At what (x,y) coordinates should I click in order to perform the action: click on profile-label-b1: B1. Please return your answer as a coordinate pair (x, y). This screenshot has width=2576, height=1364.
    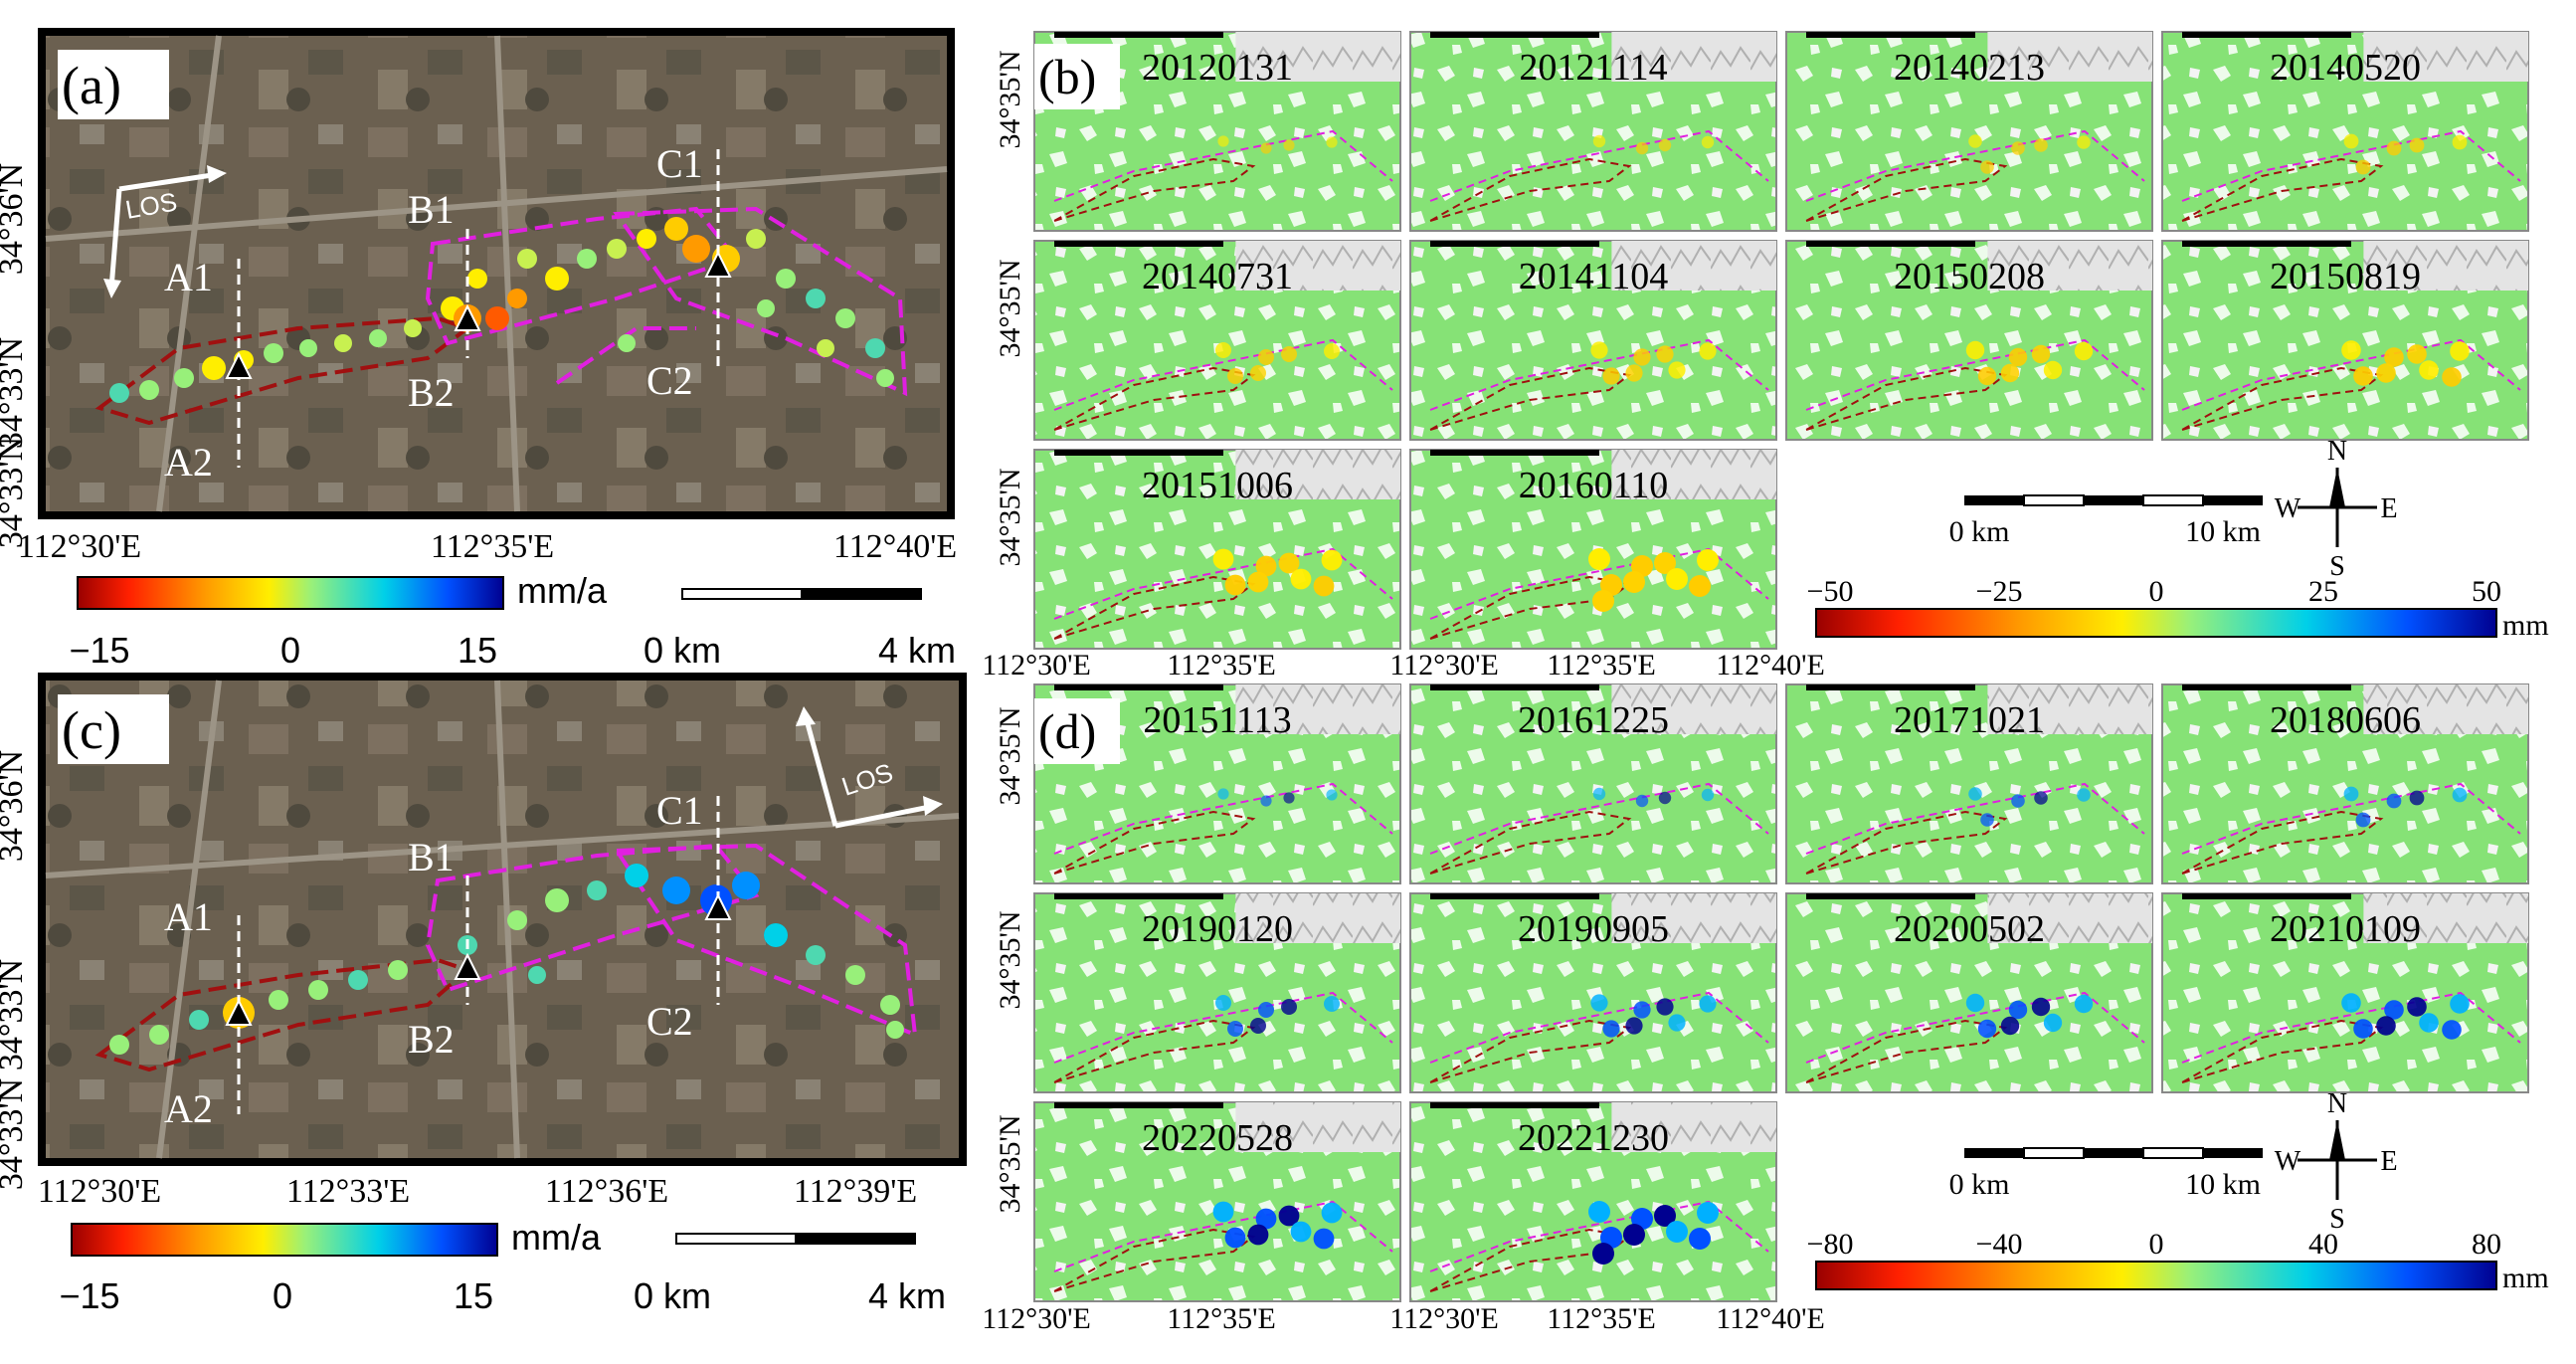
    Looking at the image, I should click on (431, 209).